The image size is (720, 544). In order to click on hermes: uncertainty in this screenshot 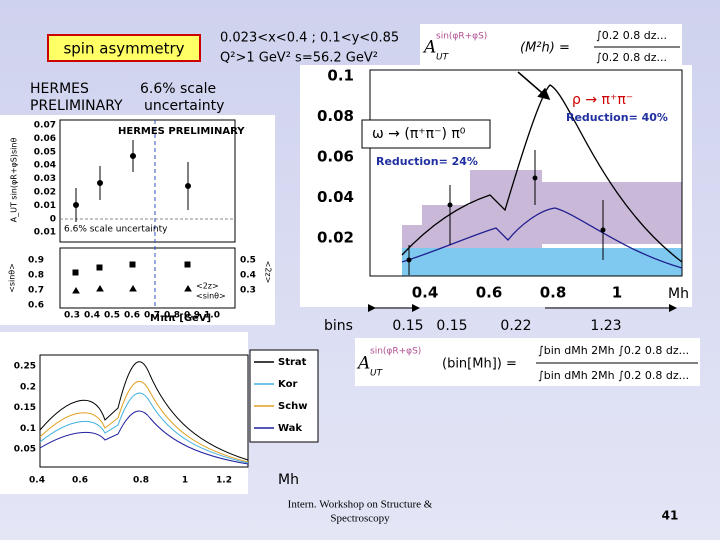, I will do `click(184, 106)`.